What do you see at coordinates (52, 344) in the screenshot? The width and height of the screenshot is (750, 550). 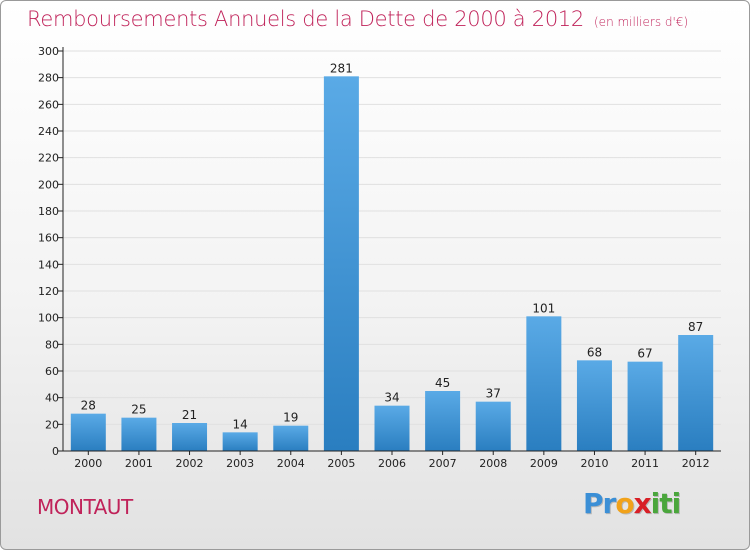 I see `y-tick-label: 80` at bounding box center [52, 344].